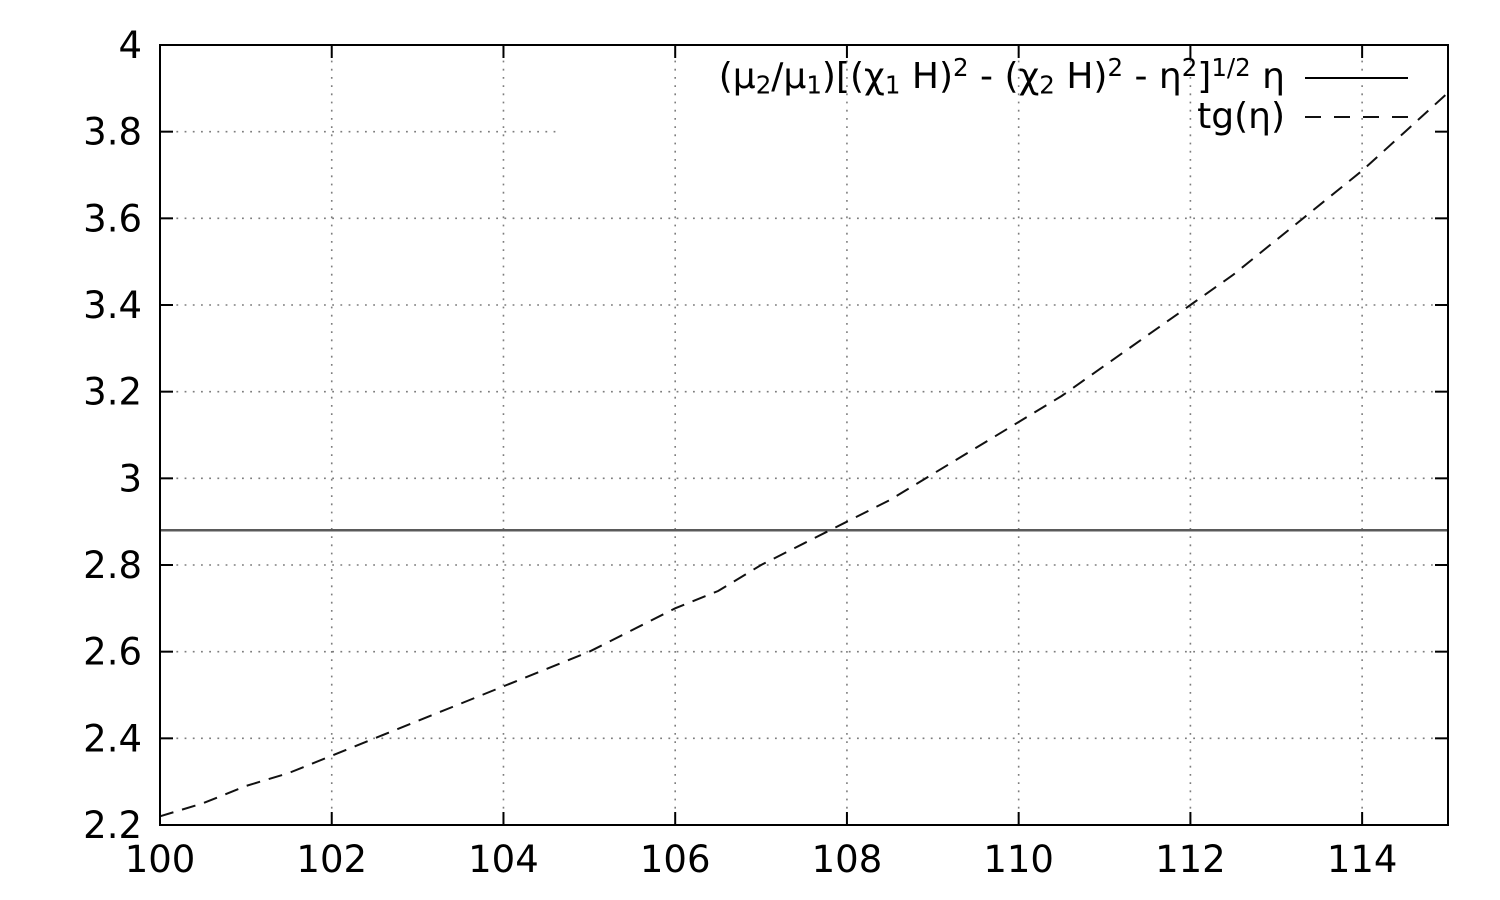 The height and width of the screenshot is (900, 1500). I want to click on legend-item-expression: (μ2/μ1)[(χ1 H)2 - (χ2 H)2 - η2]1/2 η, so click(1063, 77).